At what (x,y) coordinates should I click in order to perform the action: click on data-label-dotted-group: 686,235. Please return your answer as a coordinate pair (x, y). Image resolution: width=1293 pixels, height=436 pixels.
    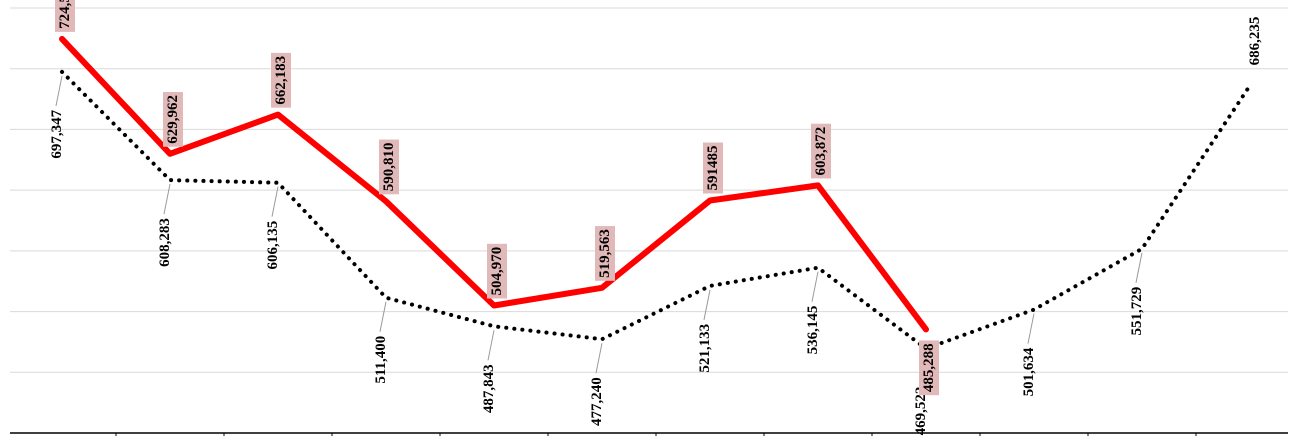
    Looking at the image, I should click on (1255, 41).